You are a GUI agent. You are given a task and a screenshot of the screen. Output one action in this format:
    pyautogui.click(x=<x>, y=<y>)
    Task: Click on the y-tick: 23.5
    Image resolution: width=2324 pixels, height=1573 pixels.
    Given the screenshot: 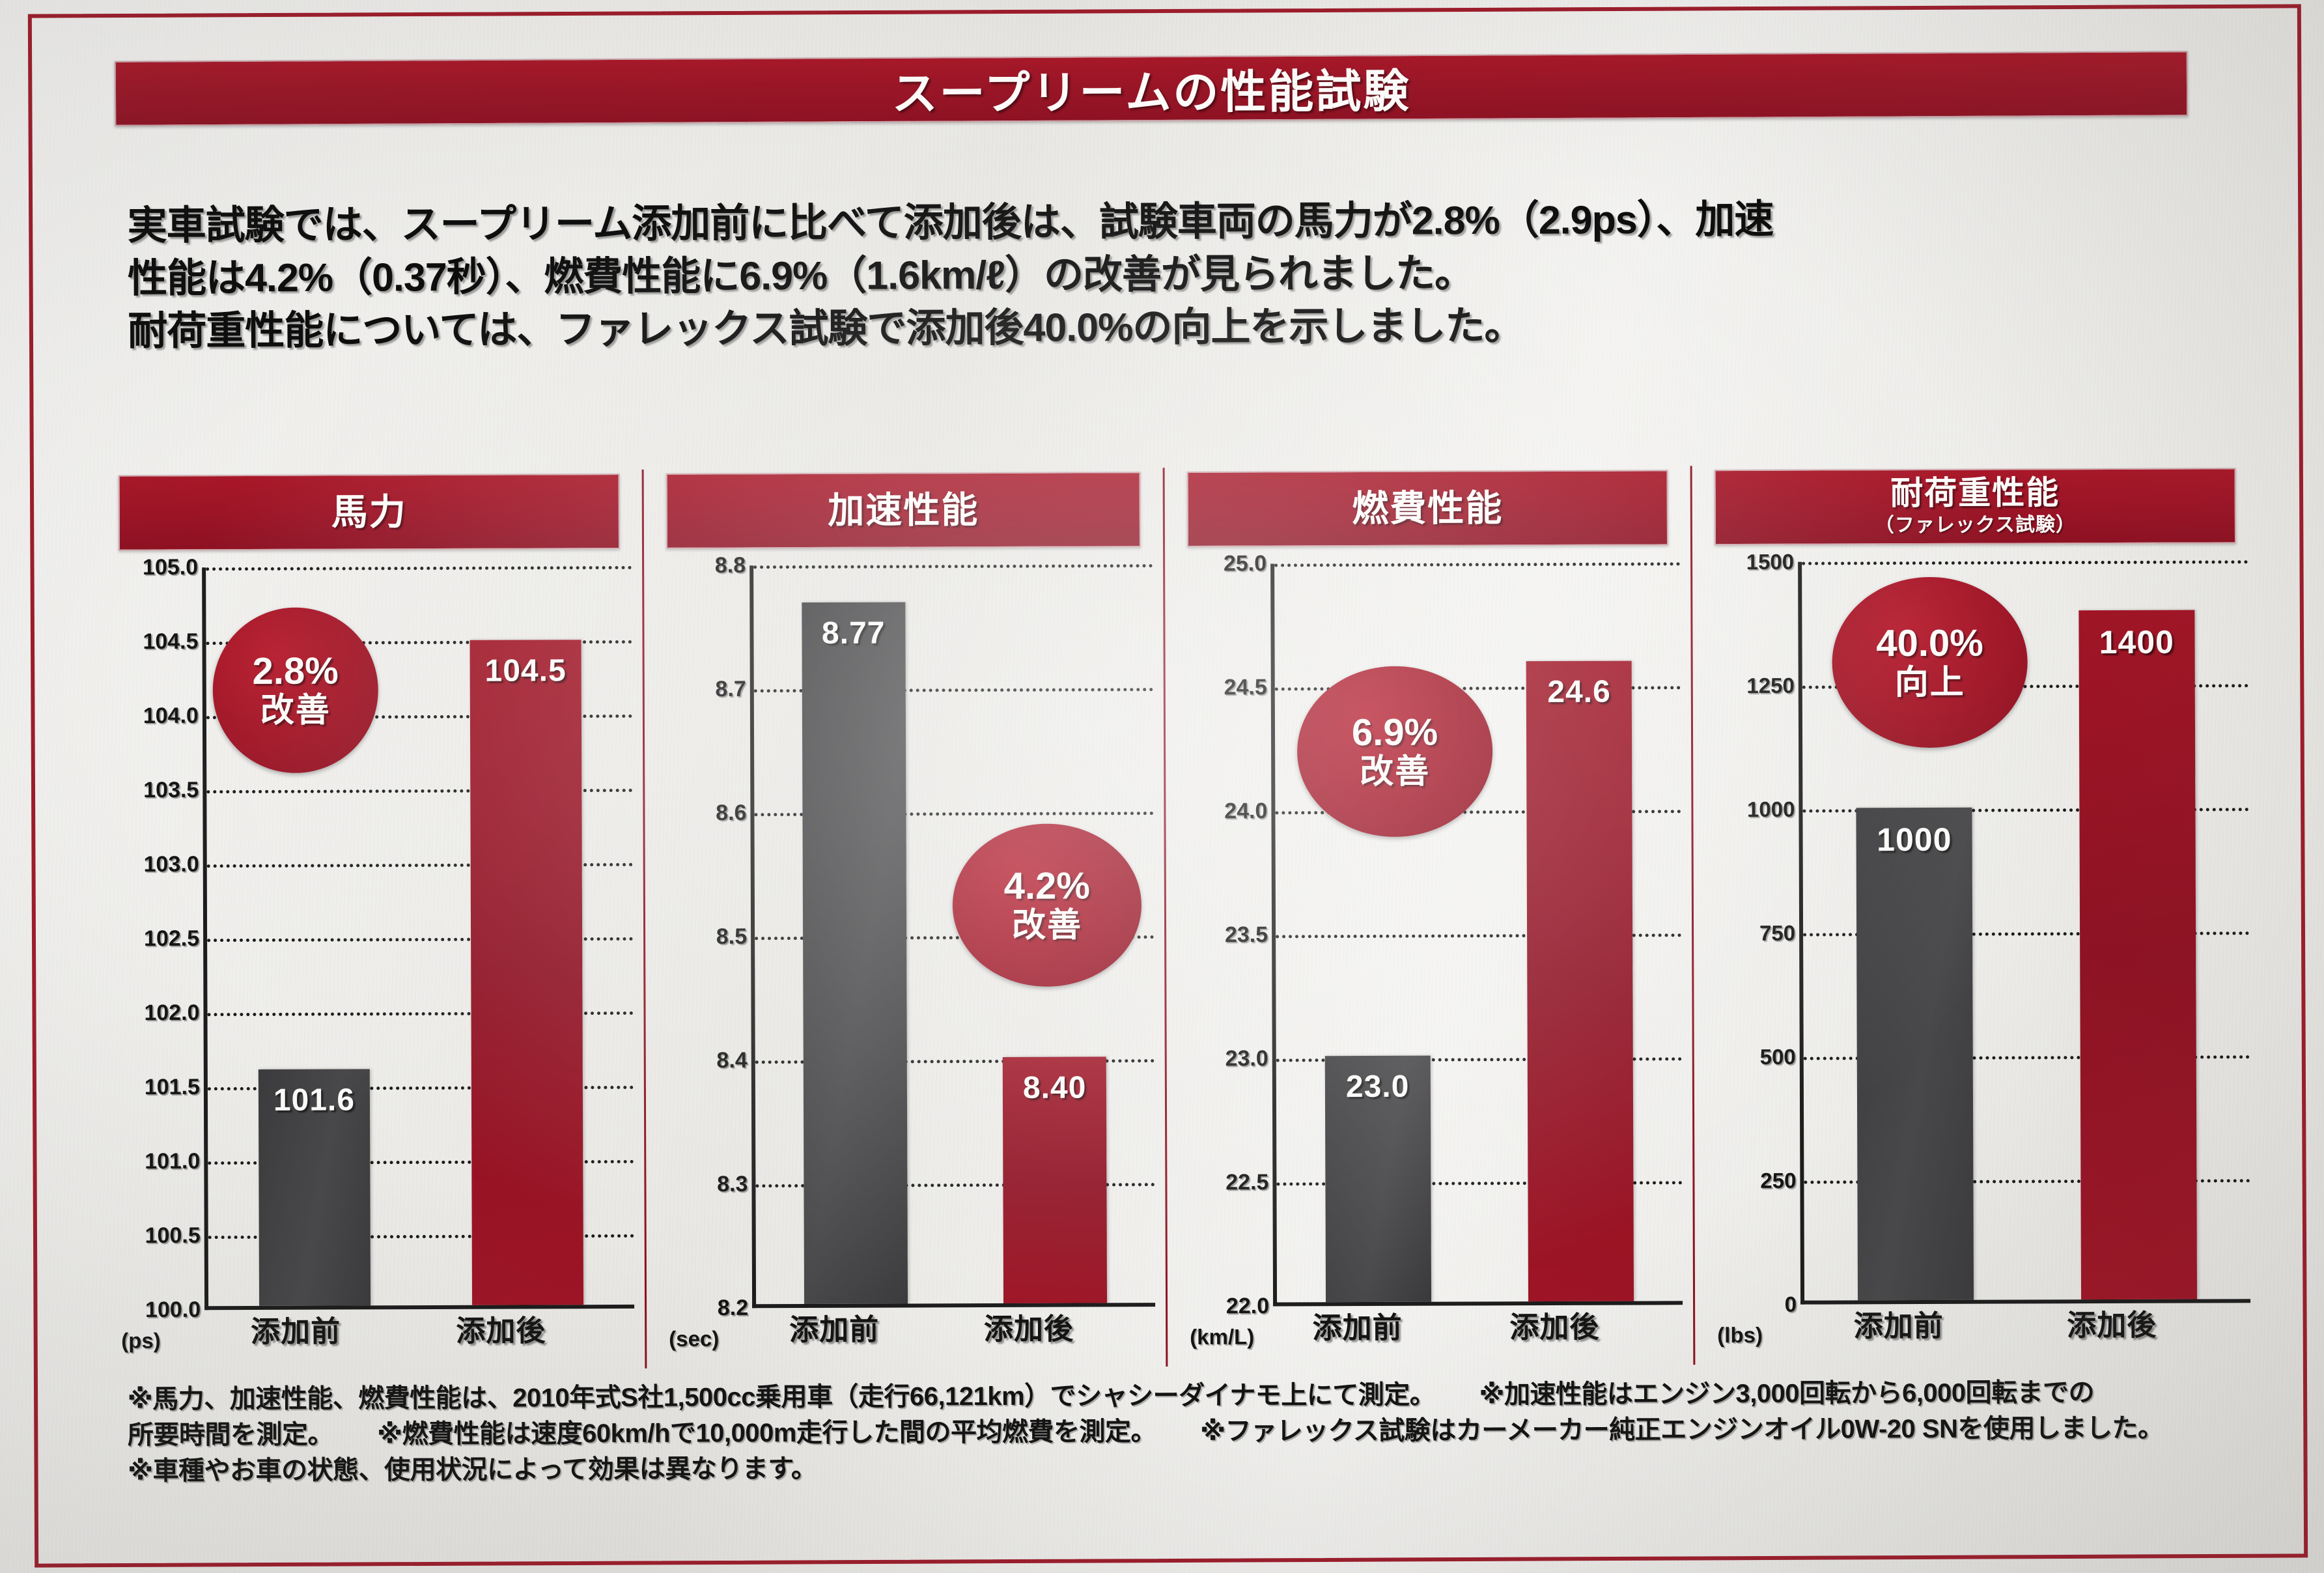 What is the action you would take?
    pyautogui.click(x=1246, y=935)
    